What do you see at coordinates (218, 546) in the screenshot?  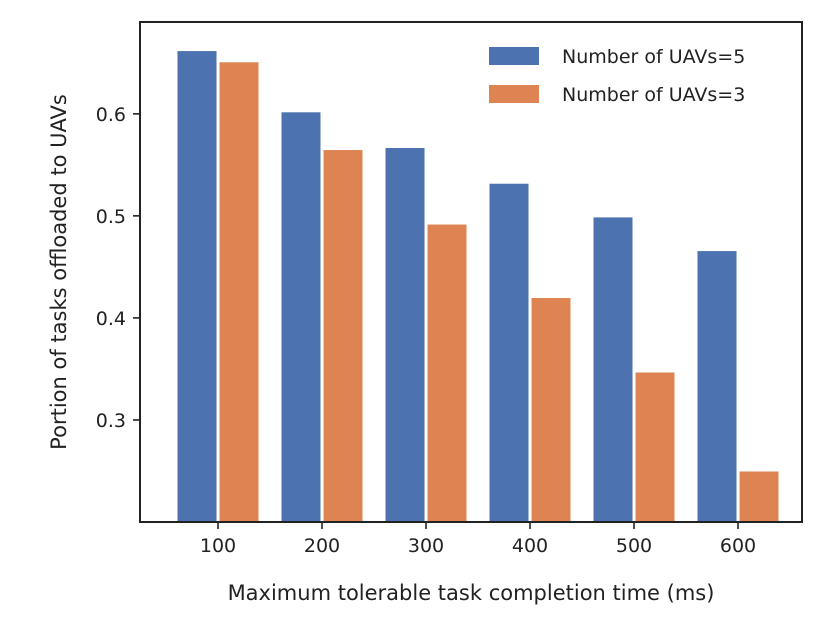 I see `x-tick-label: 100` at bounding box center [218, 546].